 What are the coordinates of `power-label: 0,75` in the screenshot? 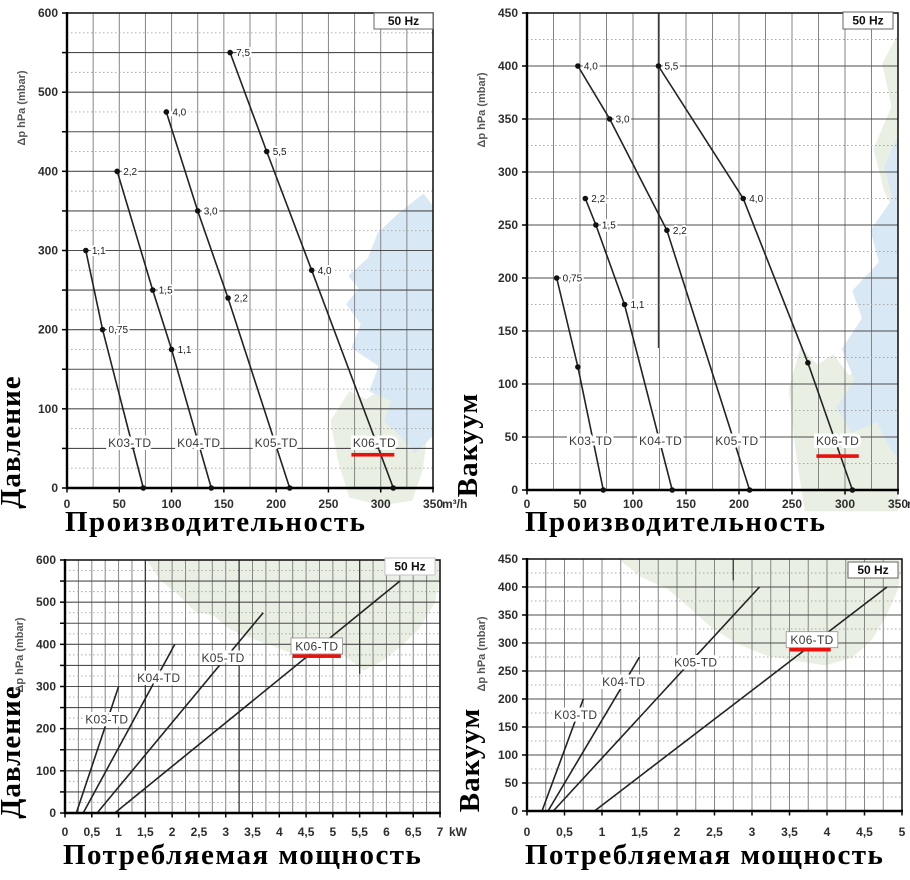 It's located at (119, 330).